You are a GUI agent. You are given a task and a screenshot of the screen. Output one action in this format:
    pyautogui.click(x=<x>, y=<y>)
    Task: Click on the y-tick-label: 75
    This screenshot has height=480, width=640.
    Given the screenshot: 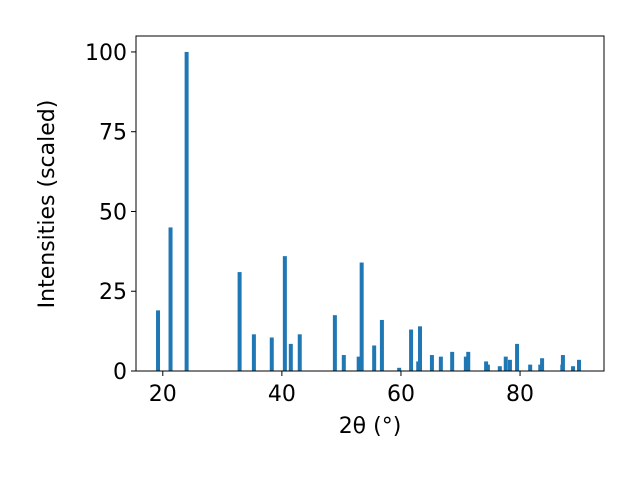 What is the action you would take?
    pyautogui.click(x=113, y=133)
    